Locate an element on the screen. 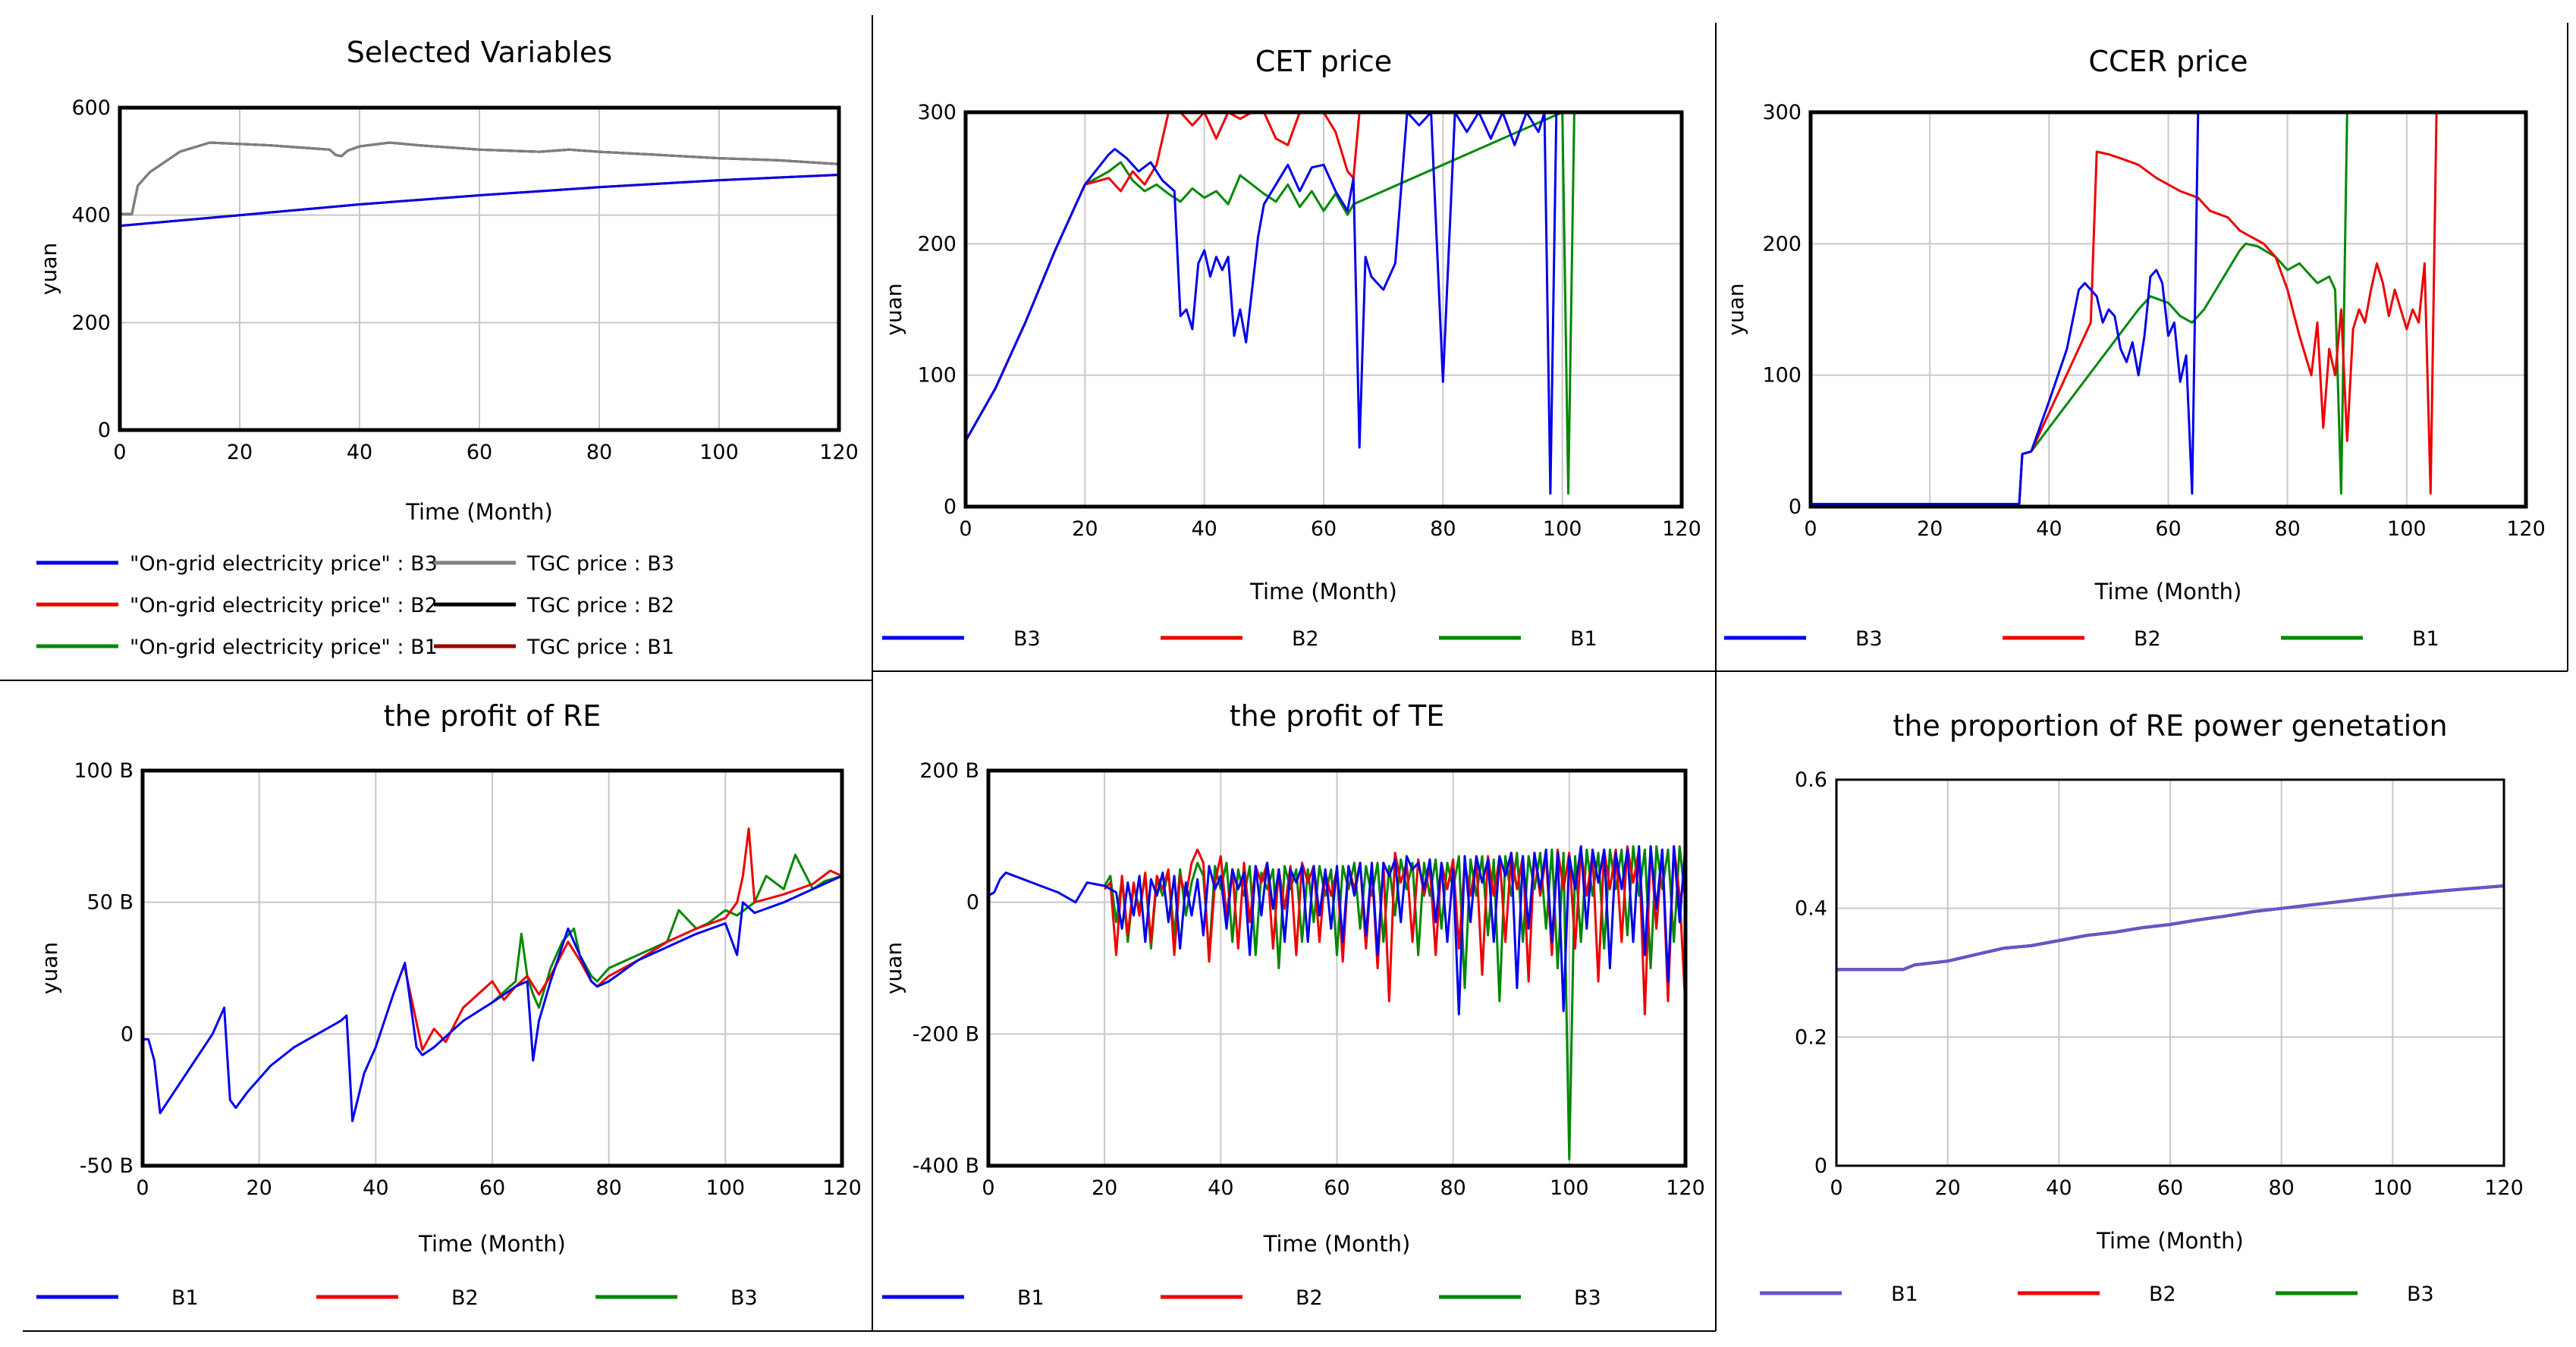  chart-title: the profit of RE is located at coordinates (493, 716).